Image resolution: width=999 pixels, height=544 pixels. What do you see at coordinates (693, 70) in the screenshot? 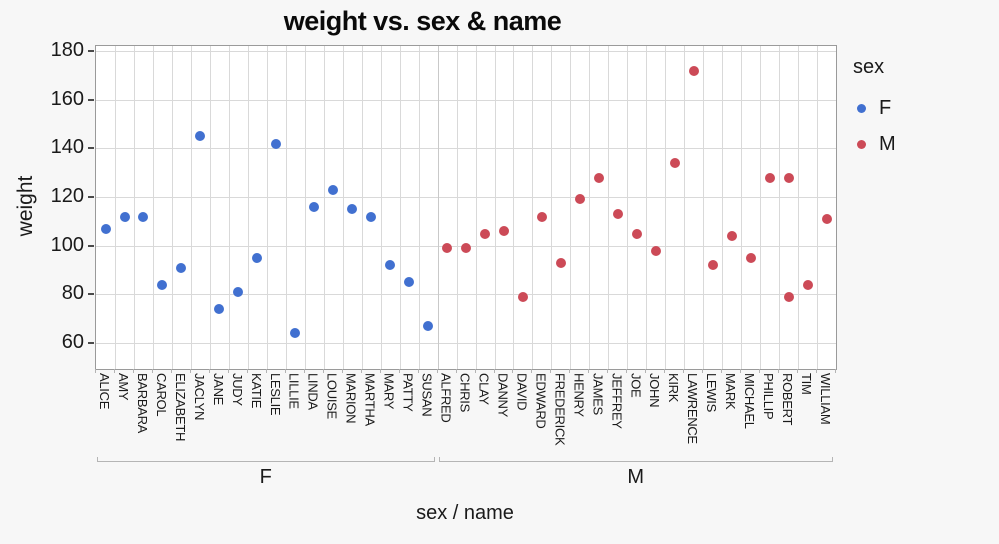
I see `data-point-lawrence` at bounding box center [693, 70].